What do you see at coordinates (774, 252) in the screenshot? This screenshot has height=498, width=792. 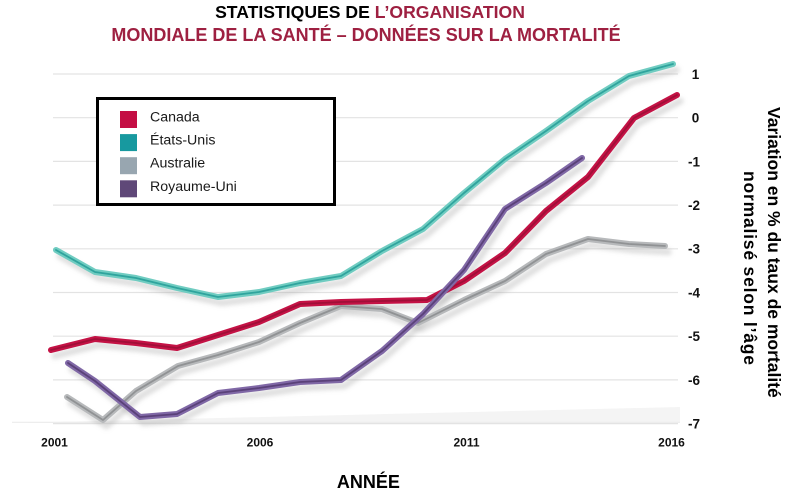 I see `svg-text:Variation en % du taux de mort: Variation en % du taux de mortalité` at bounding box center [774, 252].